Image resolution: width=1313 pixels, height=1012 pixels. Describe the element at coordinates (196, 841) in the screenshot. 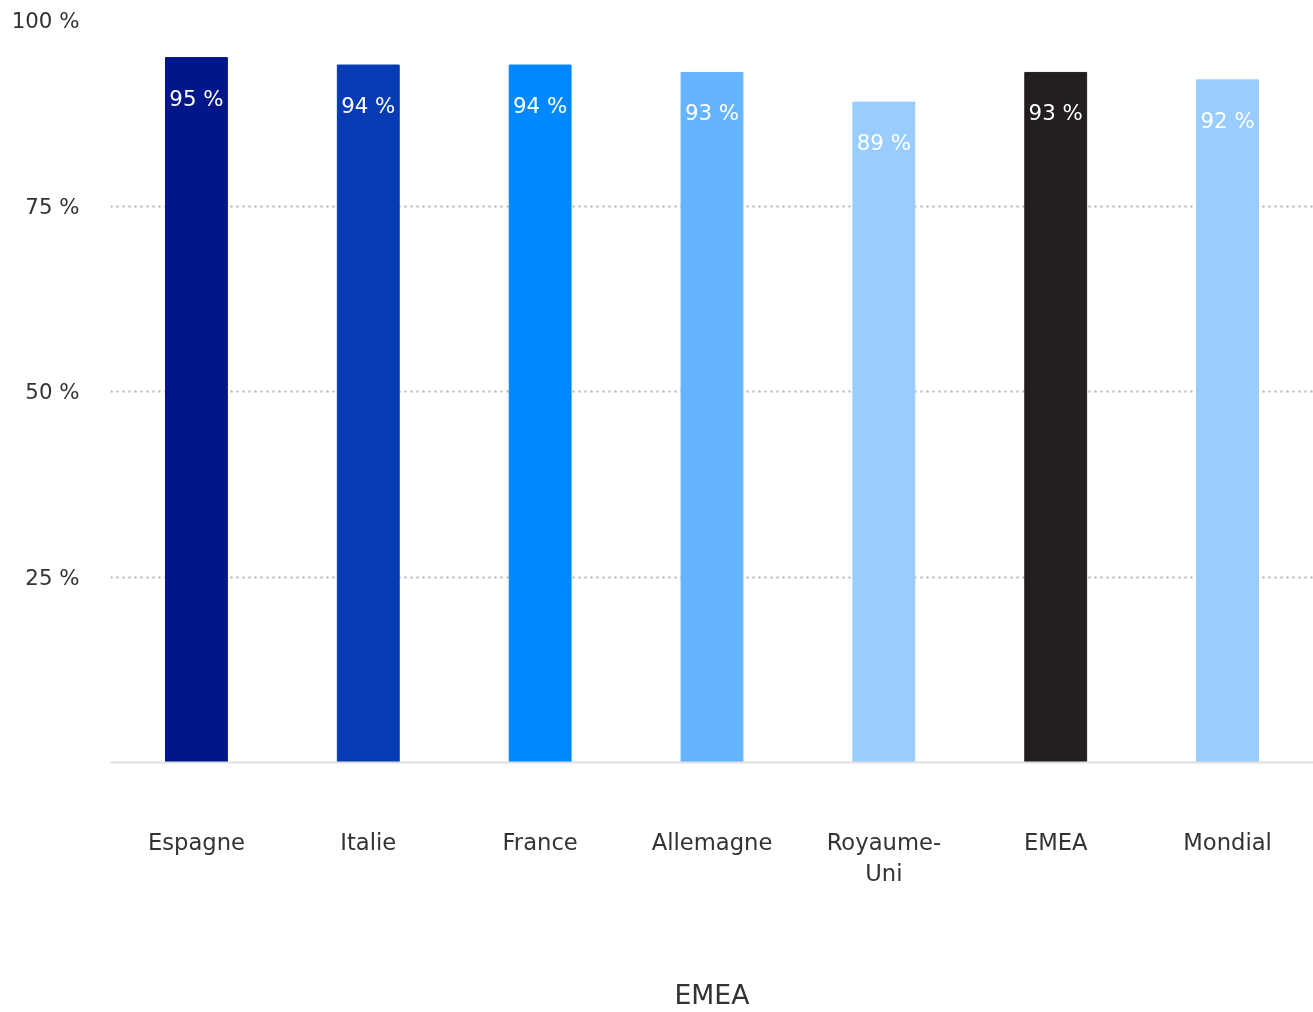

I see `x-tick-label: Espagne` at that location.